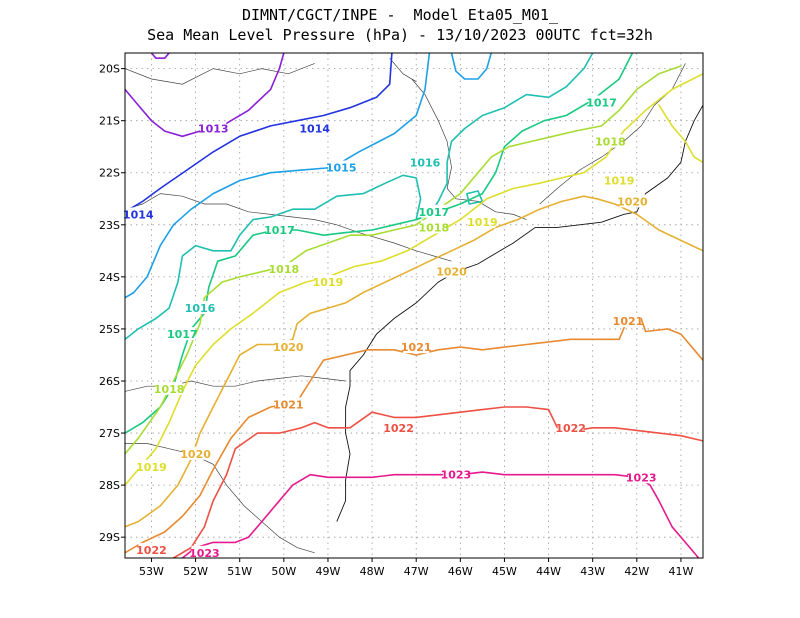 Image resolution: width=800 pixels, height=618 pixels. I want to click on lon-tick-label: 48W, so click(372, 571).